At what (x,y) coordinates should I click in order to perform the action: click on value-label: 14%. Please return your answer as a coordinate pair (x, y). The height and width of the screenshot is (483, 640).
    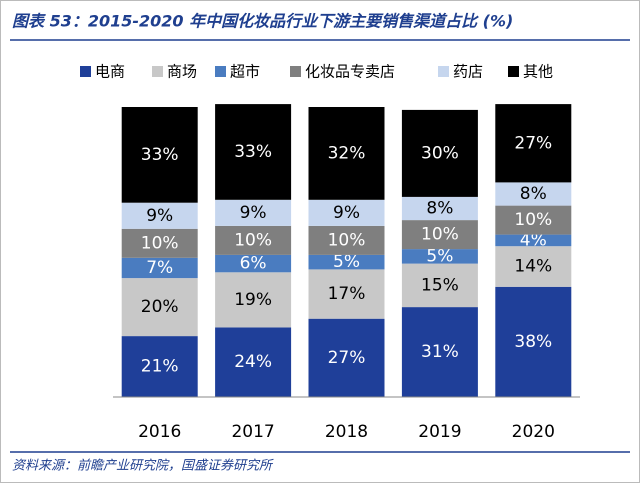
    Looking at the image, I should click on (533, 267).